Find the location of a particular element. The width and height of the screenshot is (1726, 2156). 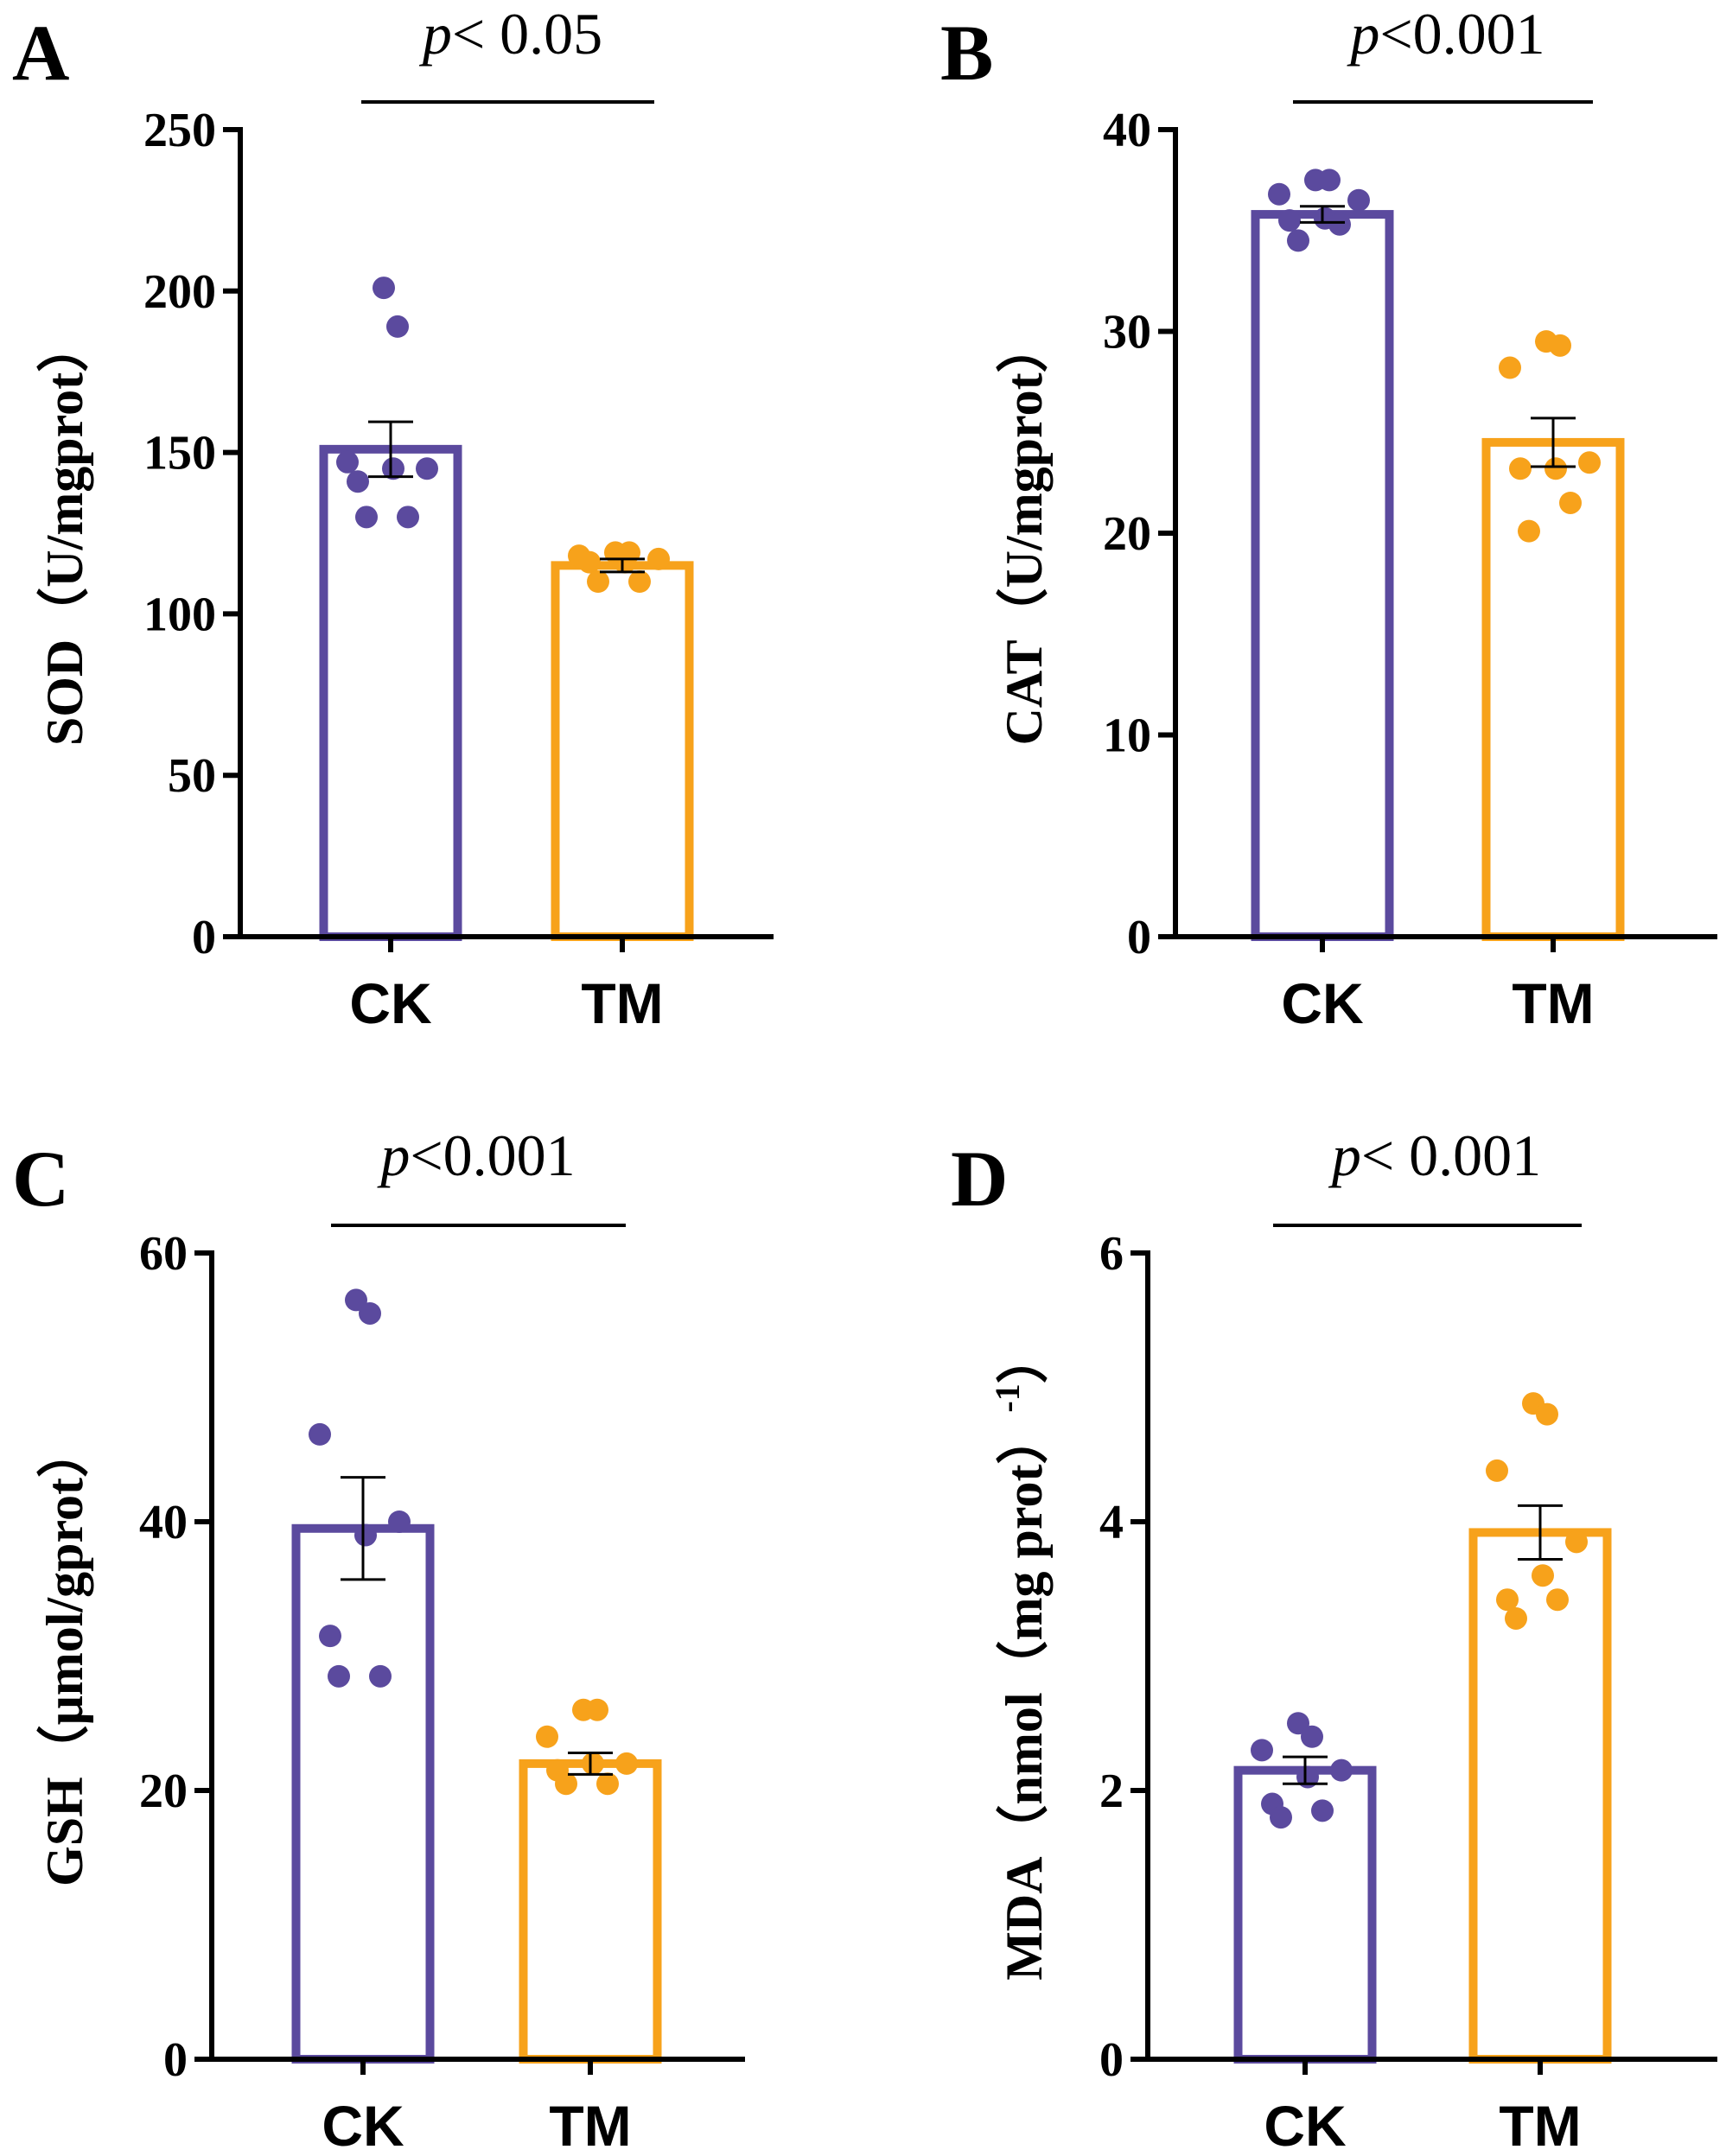

y-tick-label: 2 is located at coordinates (1111, 1791).